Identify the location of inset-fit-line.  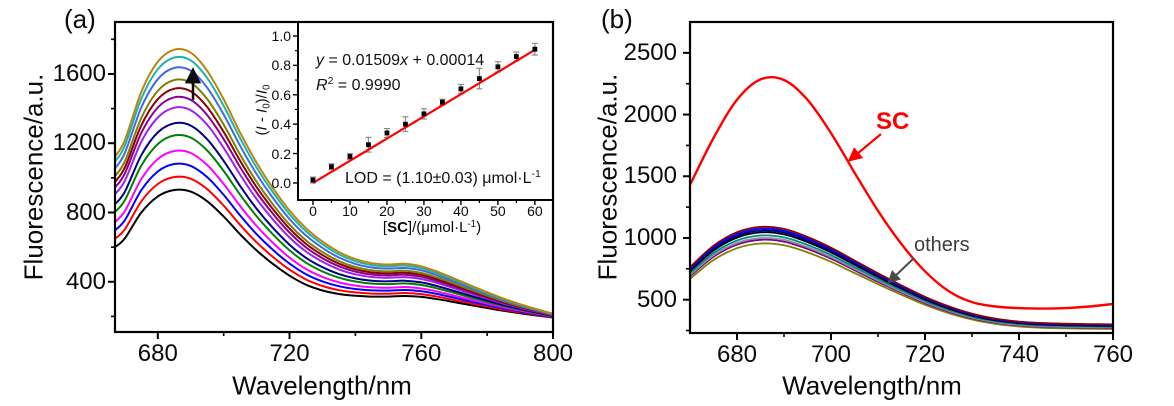
(424, 116).